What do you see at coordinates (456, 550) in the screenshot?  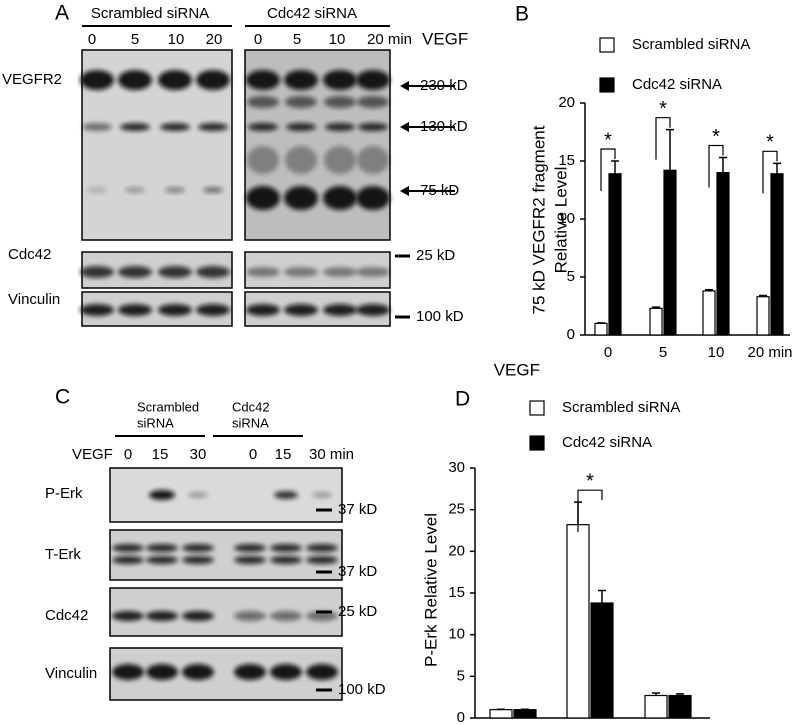 I see `y-tick-label: 20` at bounding box center [456, 550].